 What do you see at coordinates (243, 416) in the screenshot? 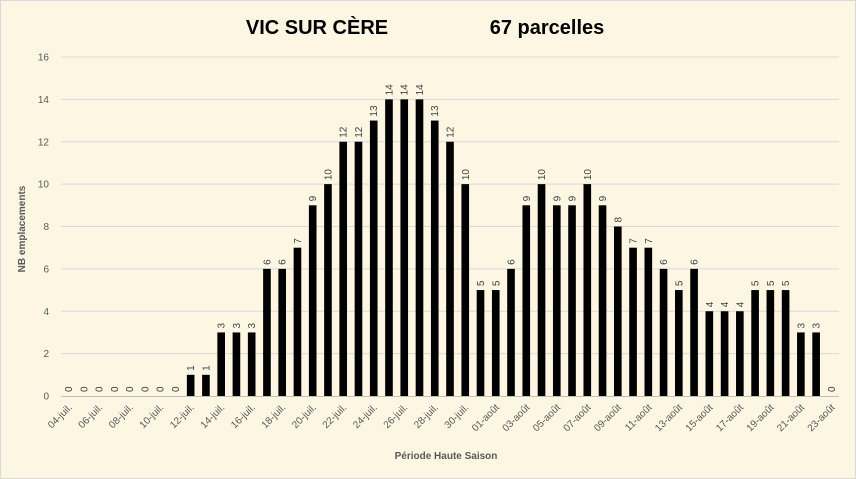
I see `x-tick-label: 16-juil.` at bounding box center [243, 416].